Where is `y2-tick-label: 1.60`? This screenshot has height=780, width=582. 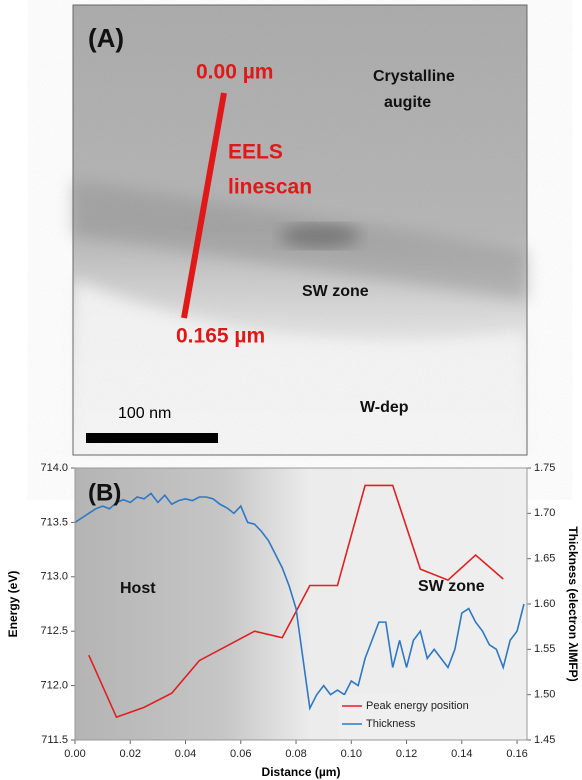 y2-tick-label: 1.60 is located at coordinates (544, 604).